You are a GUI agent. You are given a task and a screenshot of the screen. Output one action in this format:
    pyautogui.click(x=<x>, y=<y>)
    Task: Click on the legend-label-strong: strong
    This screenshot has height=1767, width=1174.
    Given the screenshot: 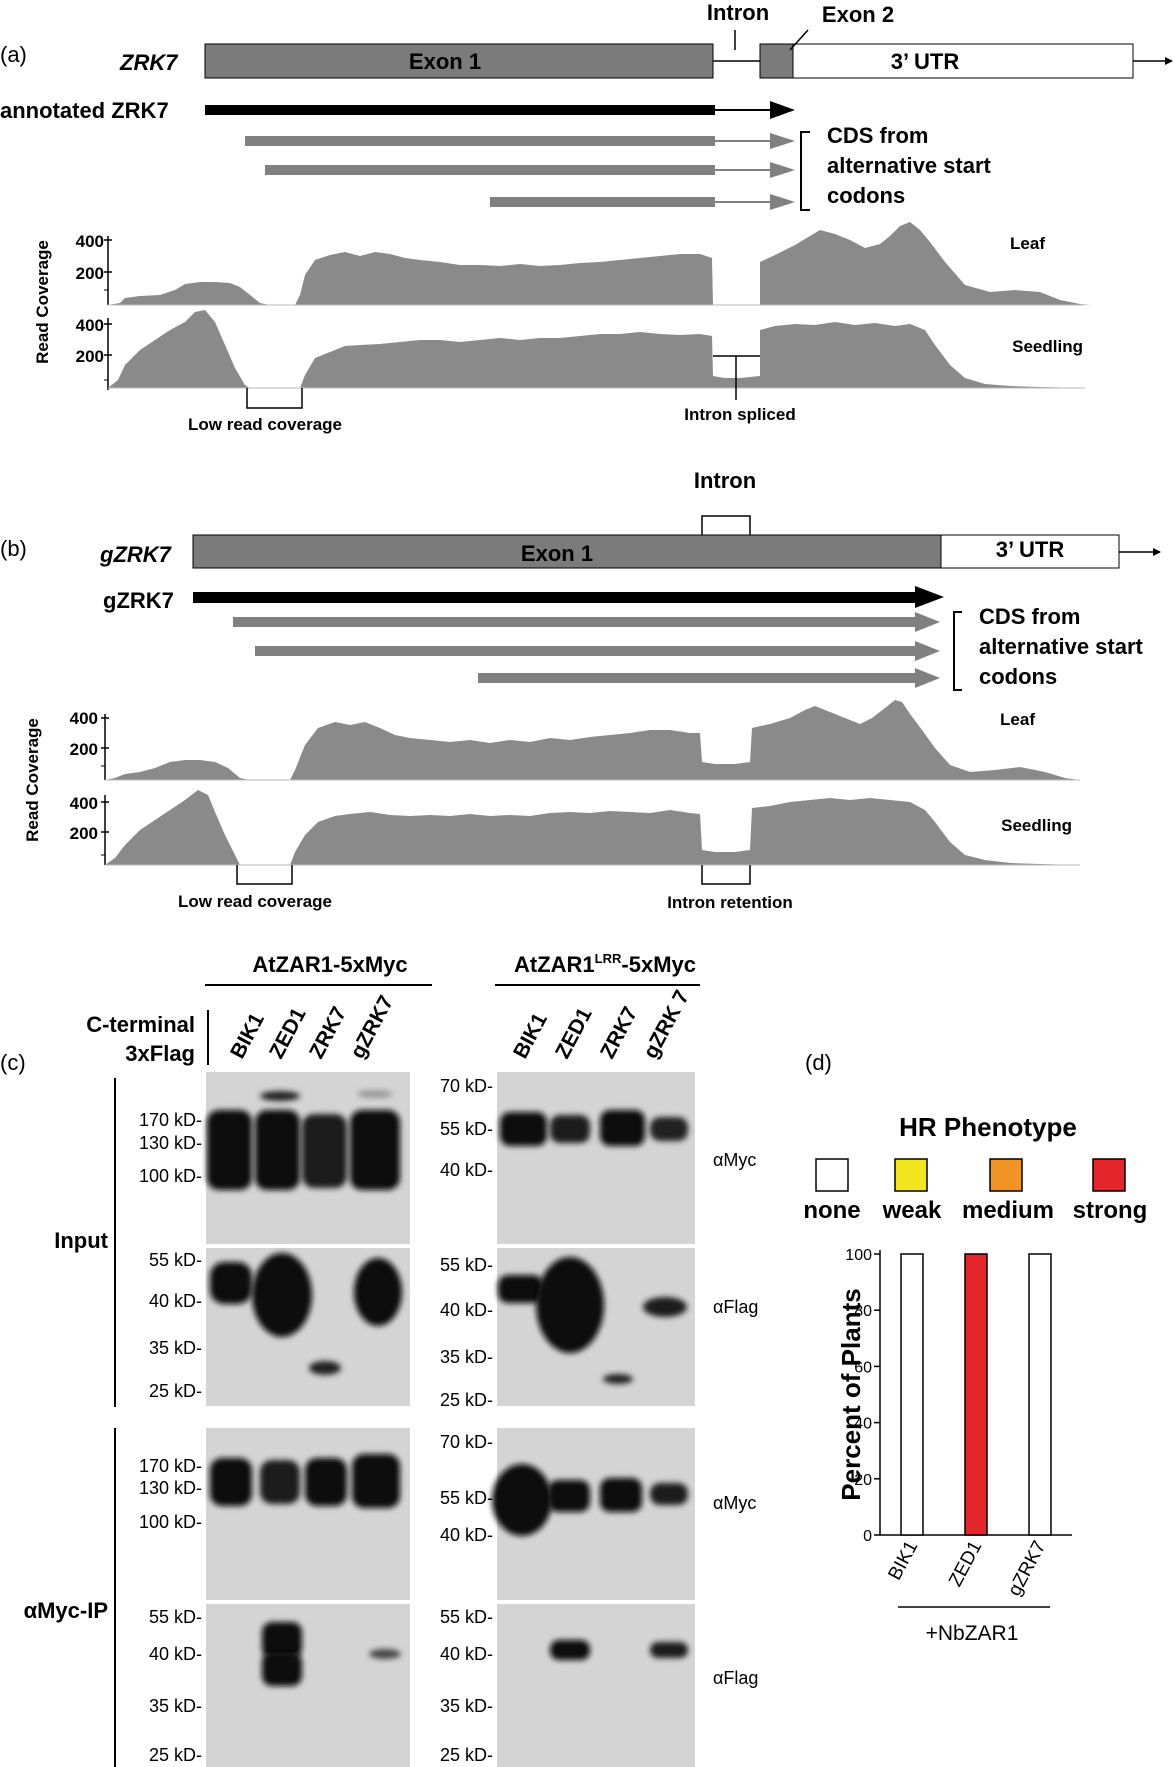 What is the action you would take?
    pyautogui.click(x=1110, y=1210)
    